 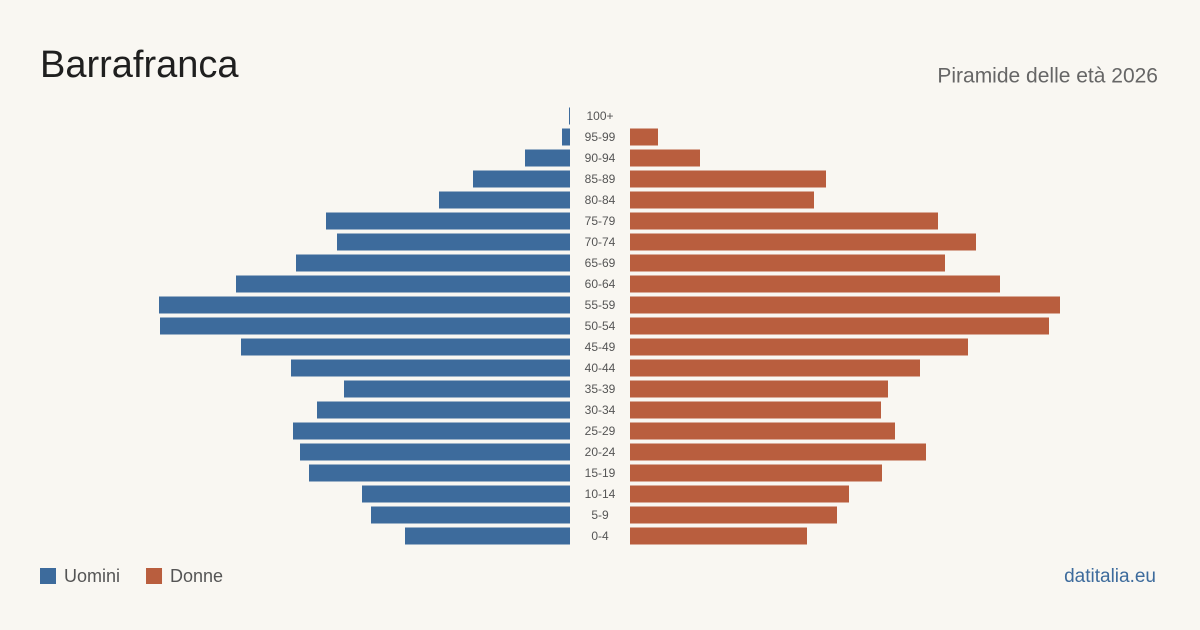 What do you see at coordinates (600, 536) in the screenshot?
I see `age-label: 0-4` at bounding box center [600, 536].